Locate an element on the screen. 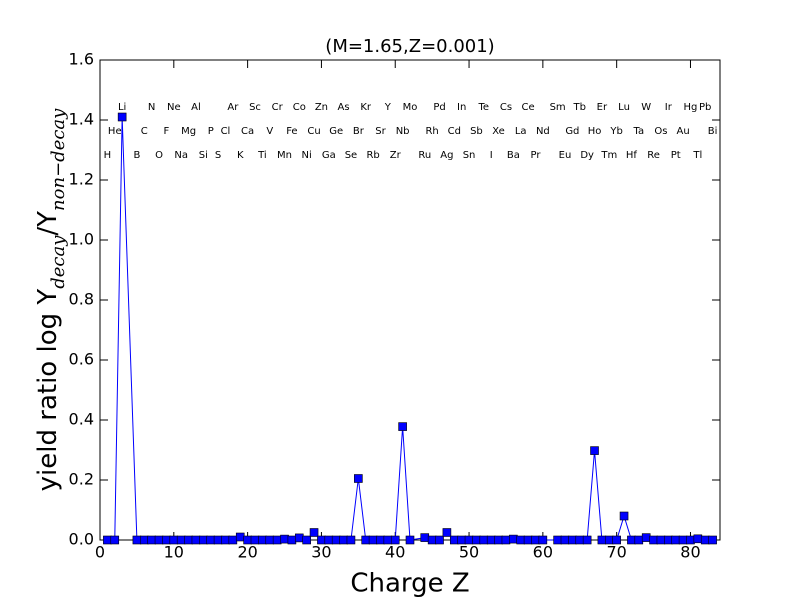 The width and height of the screenshot is (800, 600). element-label: Pb is located at coordinates (705, 107).